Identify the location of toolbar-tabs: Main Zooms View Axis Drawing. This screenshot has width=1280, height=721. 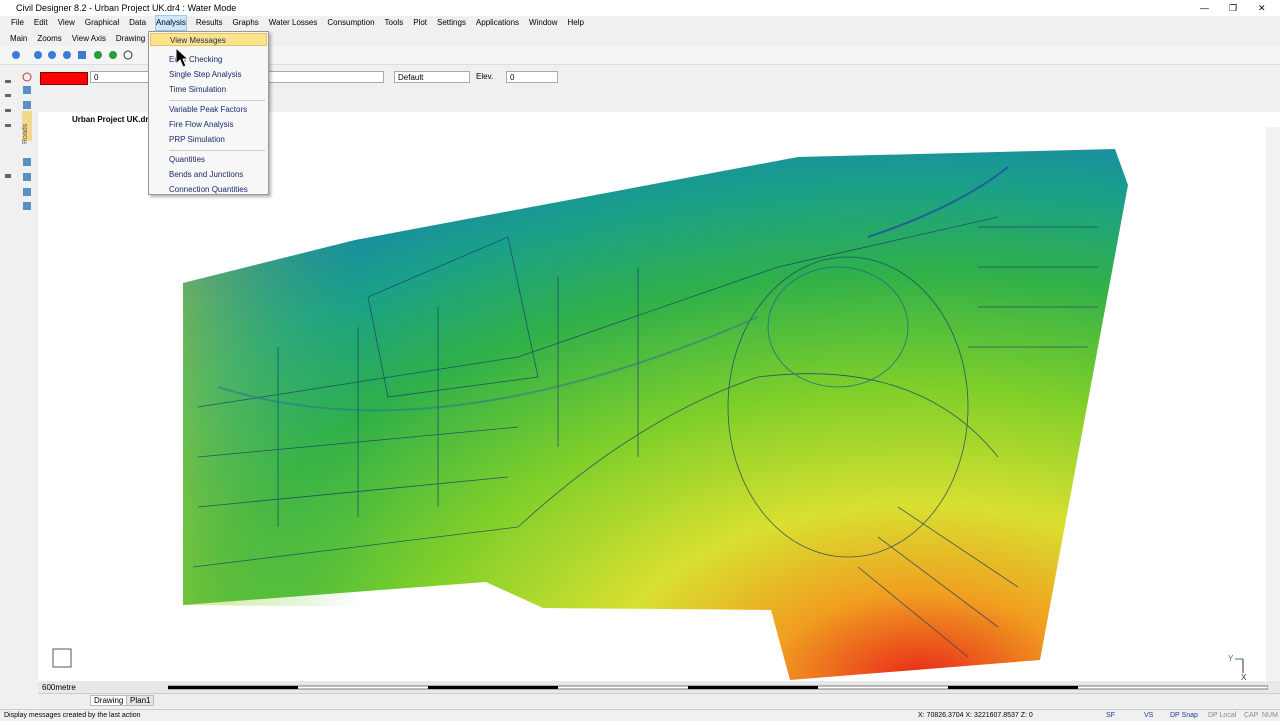
(72, 39).